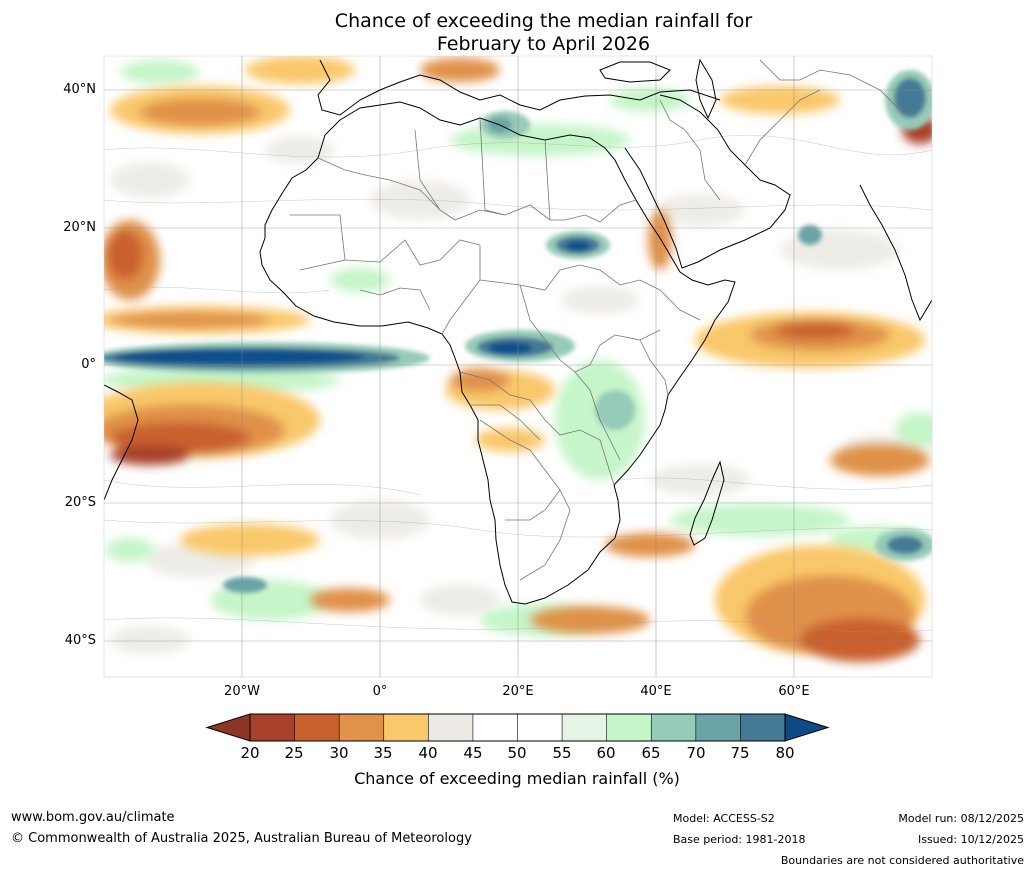 Image resolution: width=1035 pixels, height=873 pixels. Describe the element at coordinates (706, 89) in the screenshot. I see `caspian-coastline` at that location.